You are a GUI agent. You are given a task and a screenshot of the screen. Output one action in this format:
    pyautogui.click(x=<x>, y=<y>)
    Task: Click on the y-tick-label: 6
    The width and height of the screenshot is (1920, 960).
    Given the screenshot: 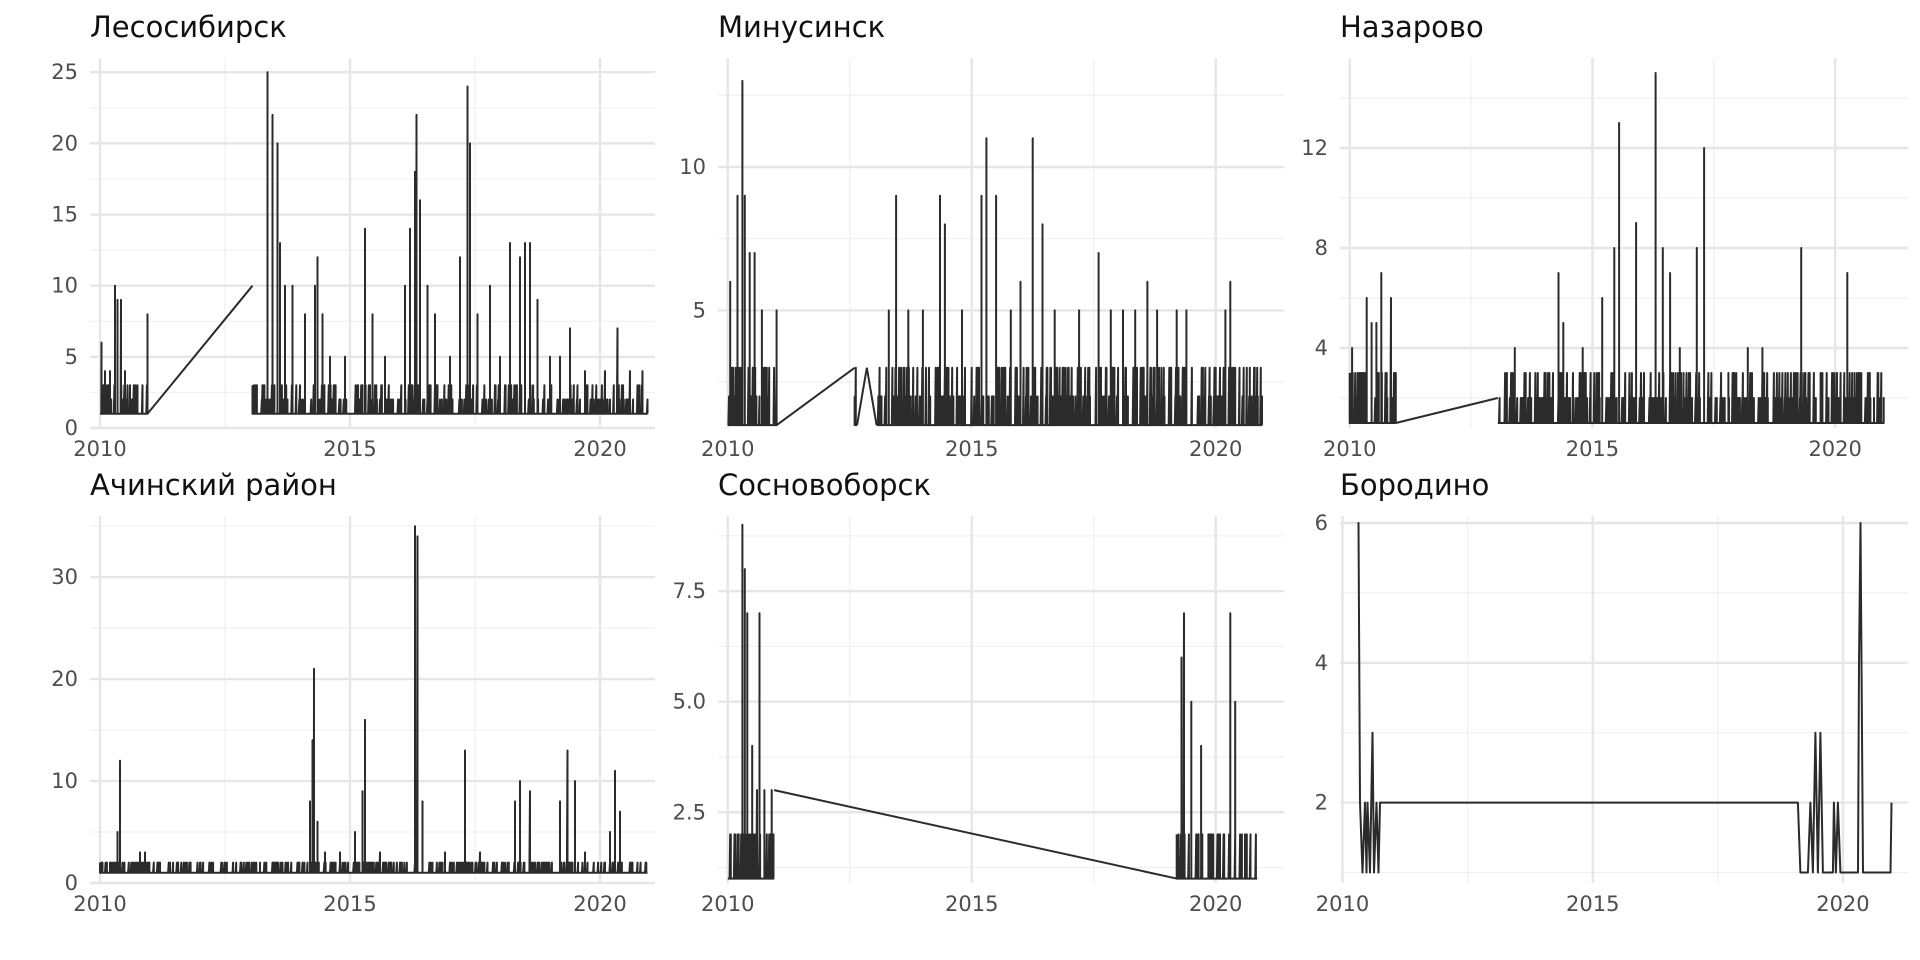 What is the action you would take?
    pyautogui.click(x=1321, y=523)
    